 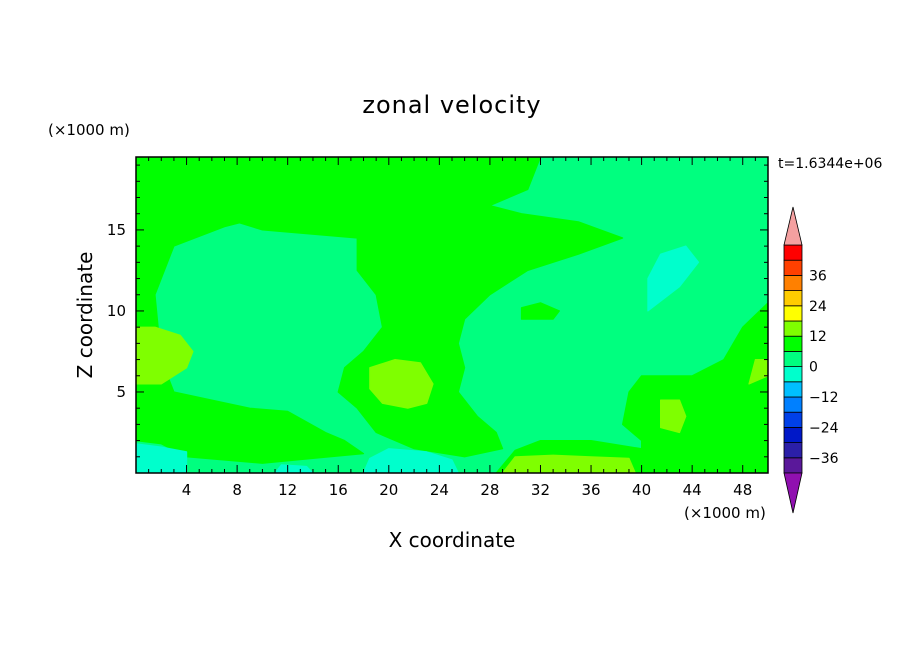 I want to click on colorbar: 36 24 12 0 −12 −24 −36, so click(x=811, y=360).